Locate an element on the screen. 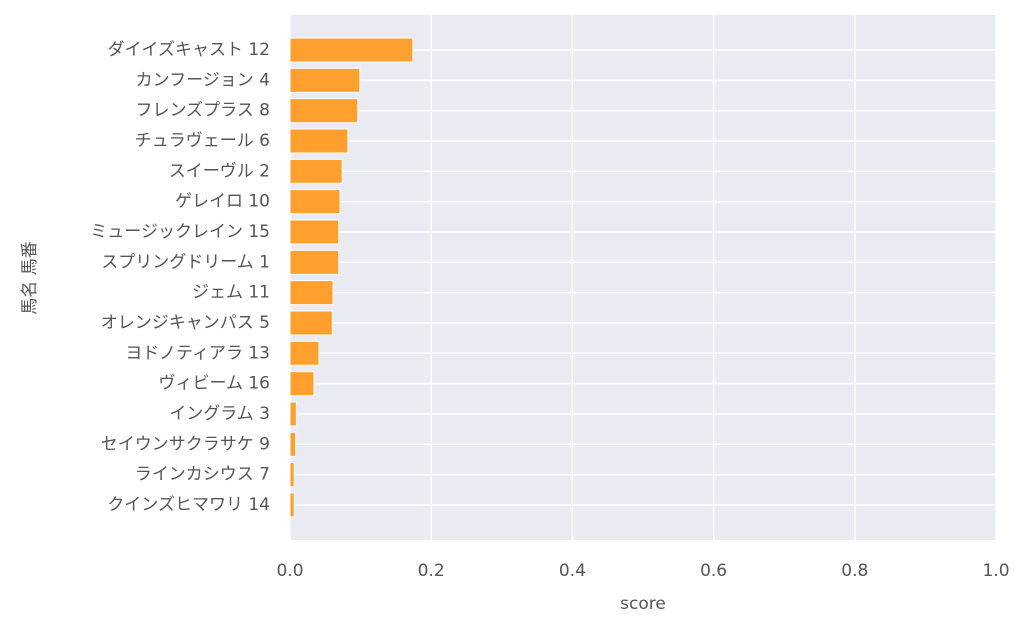  y-tick-label: ジェム 11 is located at coordinates (231, 293).